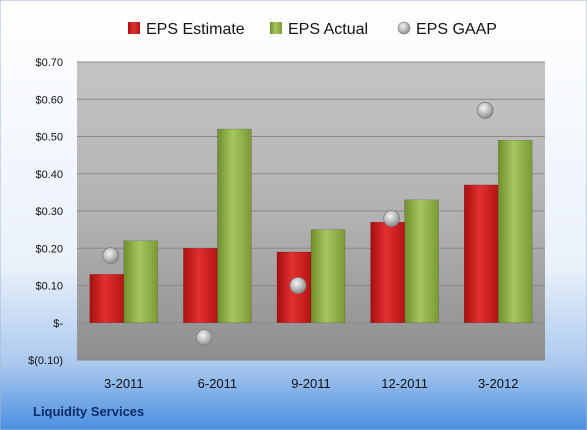 This screenshot has width=587, height=430. What do you see at coordinates (49, 287) in the screenshot?
I see `y-tick-label: $0.10` at bounding box center [49, 287].